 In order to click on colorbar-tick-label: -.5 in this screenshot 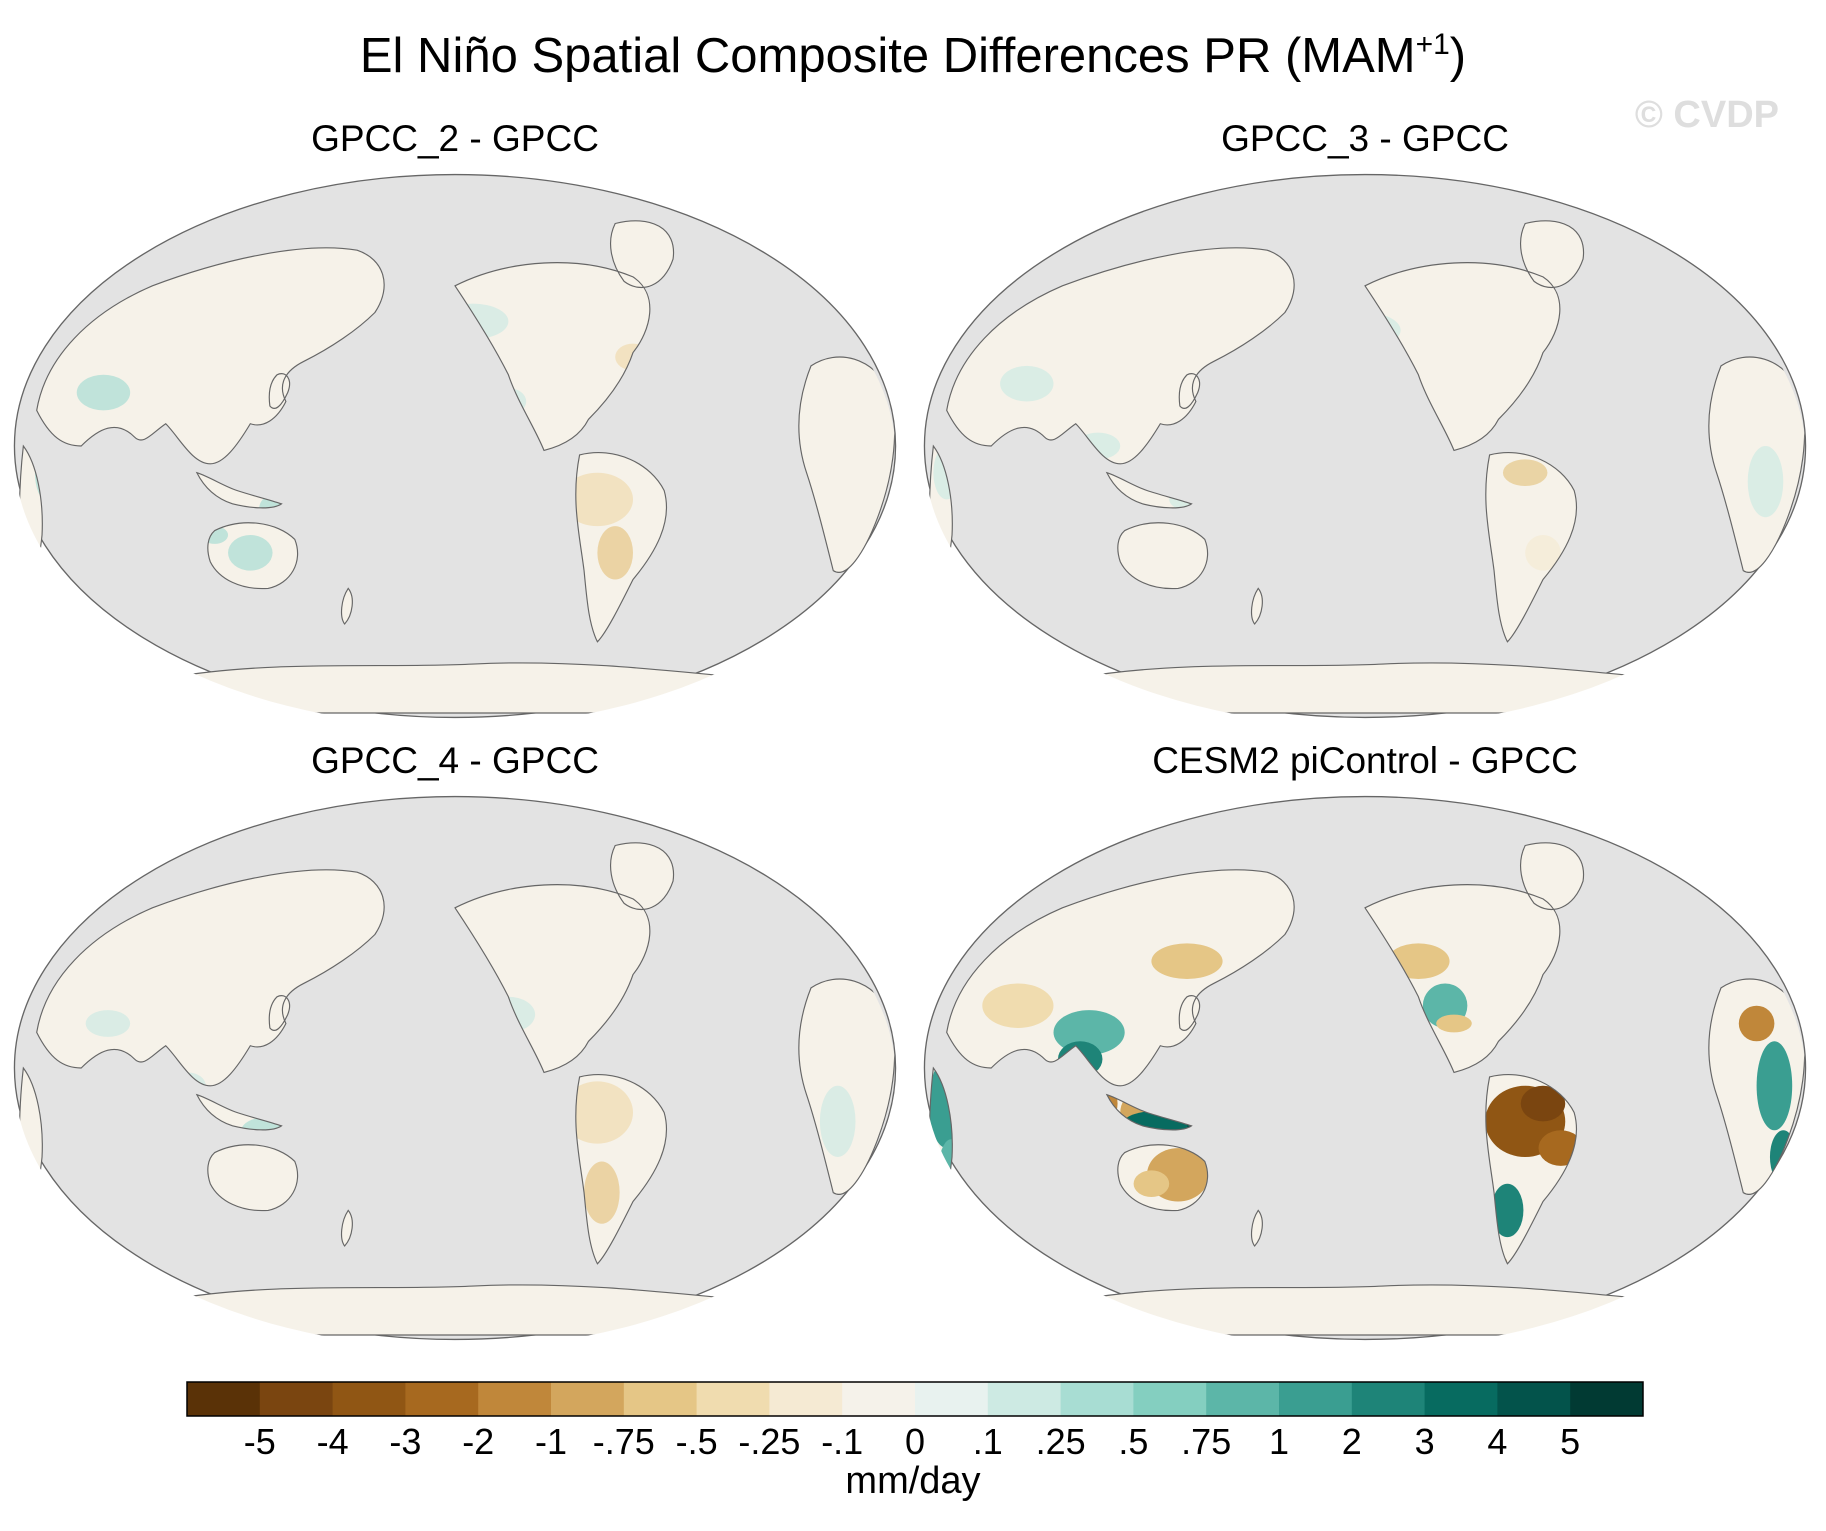, I will do `click(697, 1440)`.